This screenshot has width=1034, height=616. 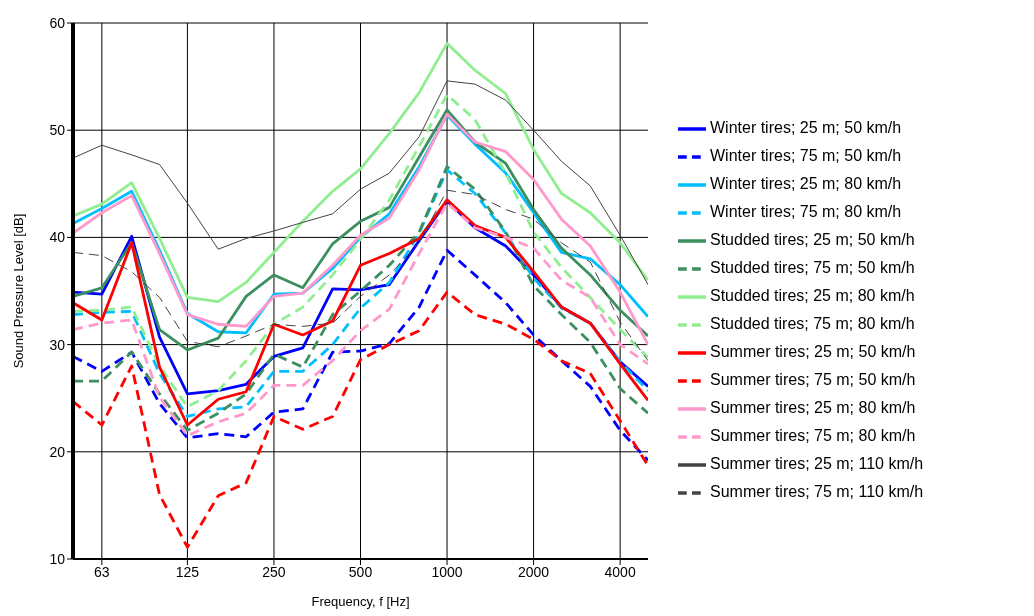 What do you see at coordinates (57, 237) in the screenshot?
I see `y-tick-label: 40` at bounding box center [57, 237].